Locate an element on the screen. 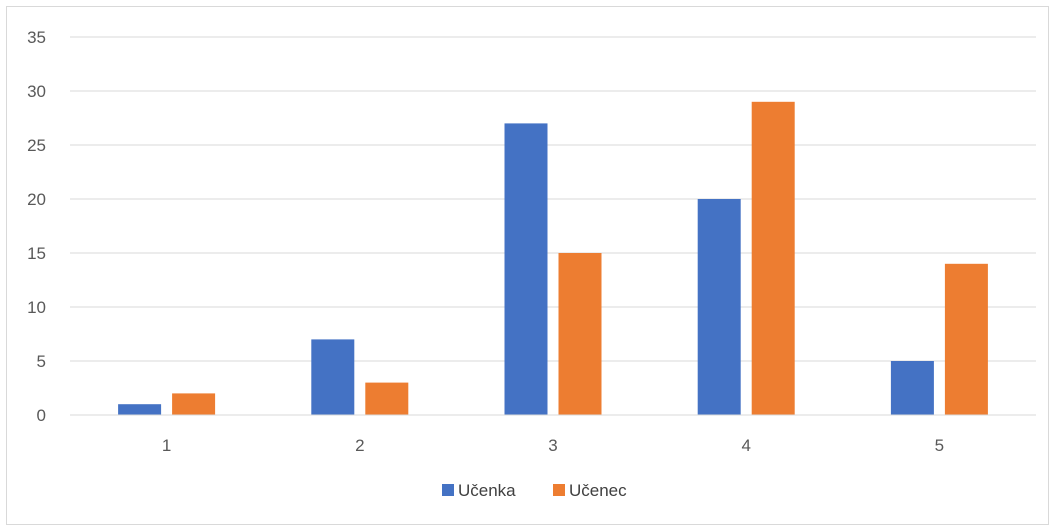  x-tick-label: 5 is located at coordinates (939, 445).